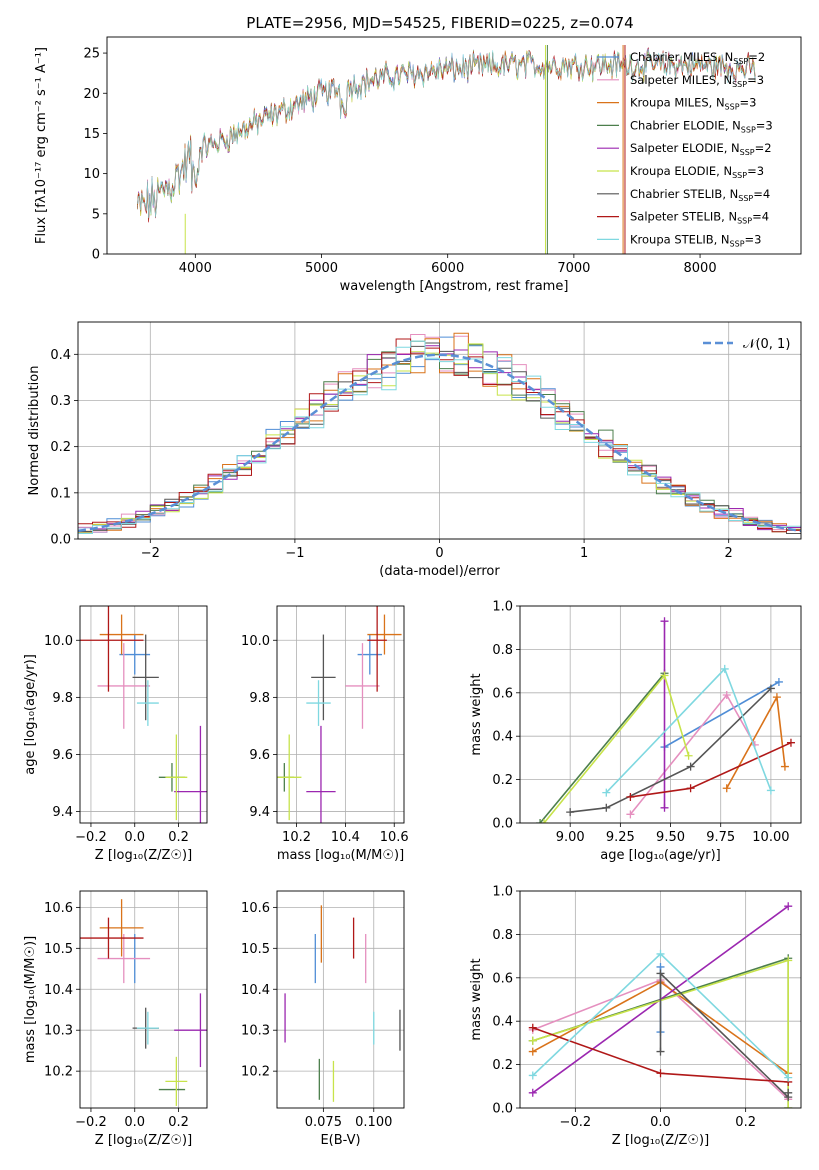 The width and height of the screenshot is (819, 1170). Describe the element at coordinates (573, 268) in the screenshot. I see `spectrum-xtick-label: 7000` at that location.